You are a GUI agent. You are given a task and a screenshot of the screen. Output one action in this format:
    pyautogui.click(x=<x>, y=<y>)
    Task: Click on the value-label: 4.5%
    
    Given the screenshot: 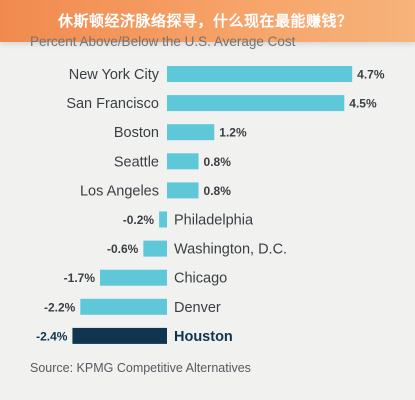 What is the action you would take?
    pyautogui.click(x=363, y=104)
    